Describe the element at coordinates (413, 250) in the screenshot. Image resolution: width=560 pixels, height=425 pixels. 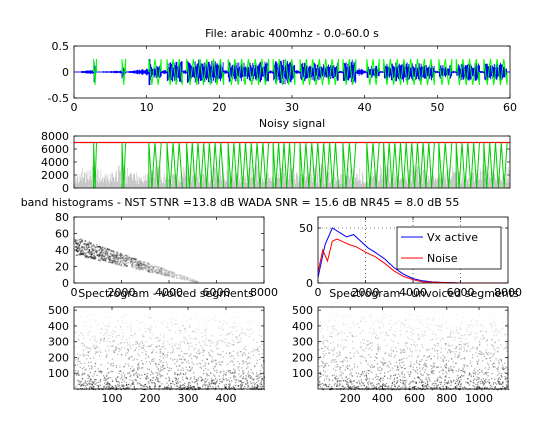
I see `lines-frame` at that location.